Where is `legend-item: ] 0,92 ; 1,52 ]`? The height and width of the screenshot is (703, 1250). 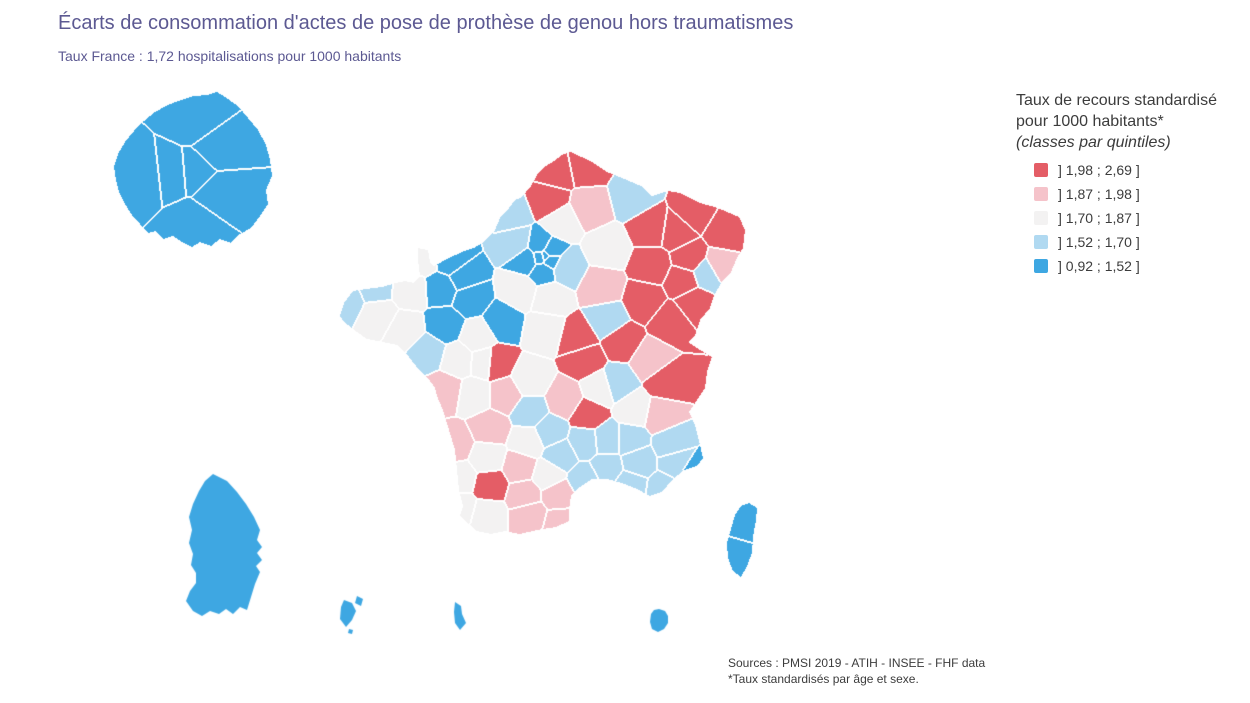 legend-item: ] 0,92 ; 1,52 ] is located at coordinates (1131, 266).